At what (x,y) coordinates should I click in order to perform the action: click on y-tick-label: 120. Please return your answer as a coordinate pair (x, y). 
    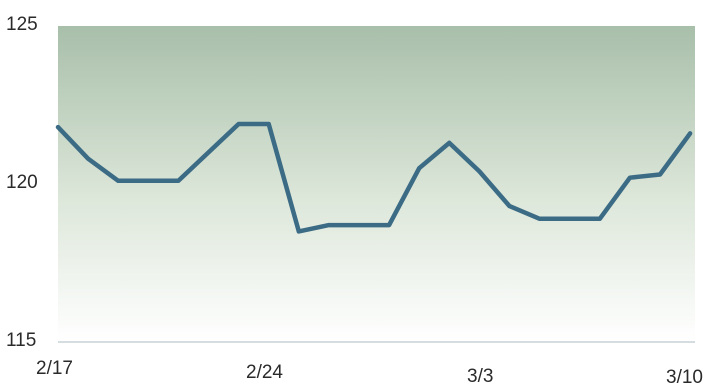
    Looking at the image, I should click on (22, 182).